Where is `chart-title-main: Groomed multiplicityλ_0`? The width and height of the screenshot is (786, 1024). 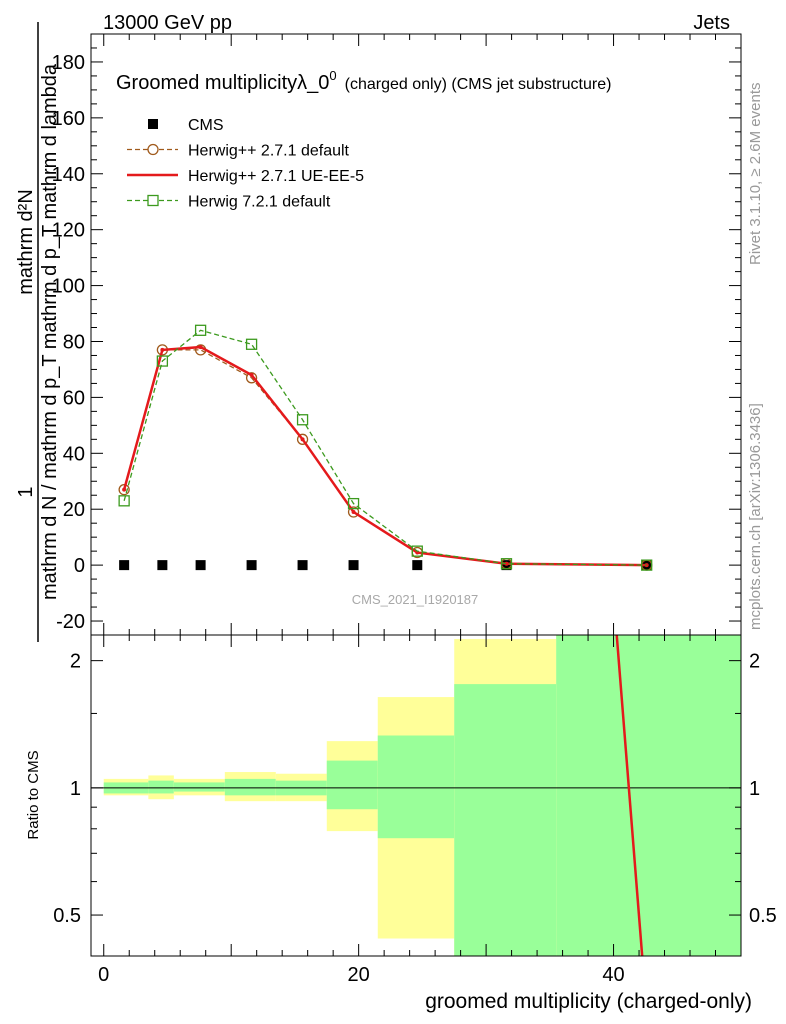 chart-title-main: Groomed multiplicityλ_0 is located at coordinates (222, 83).